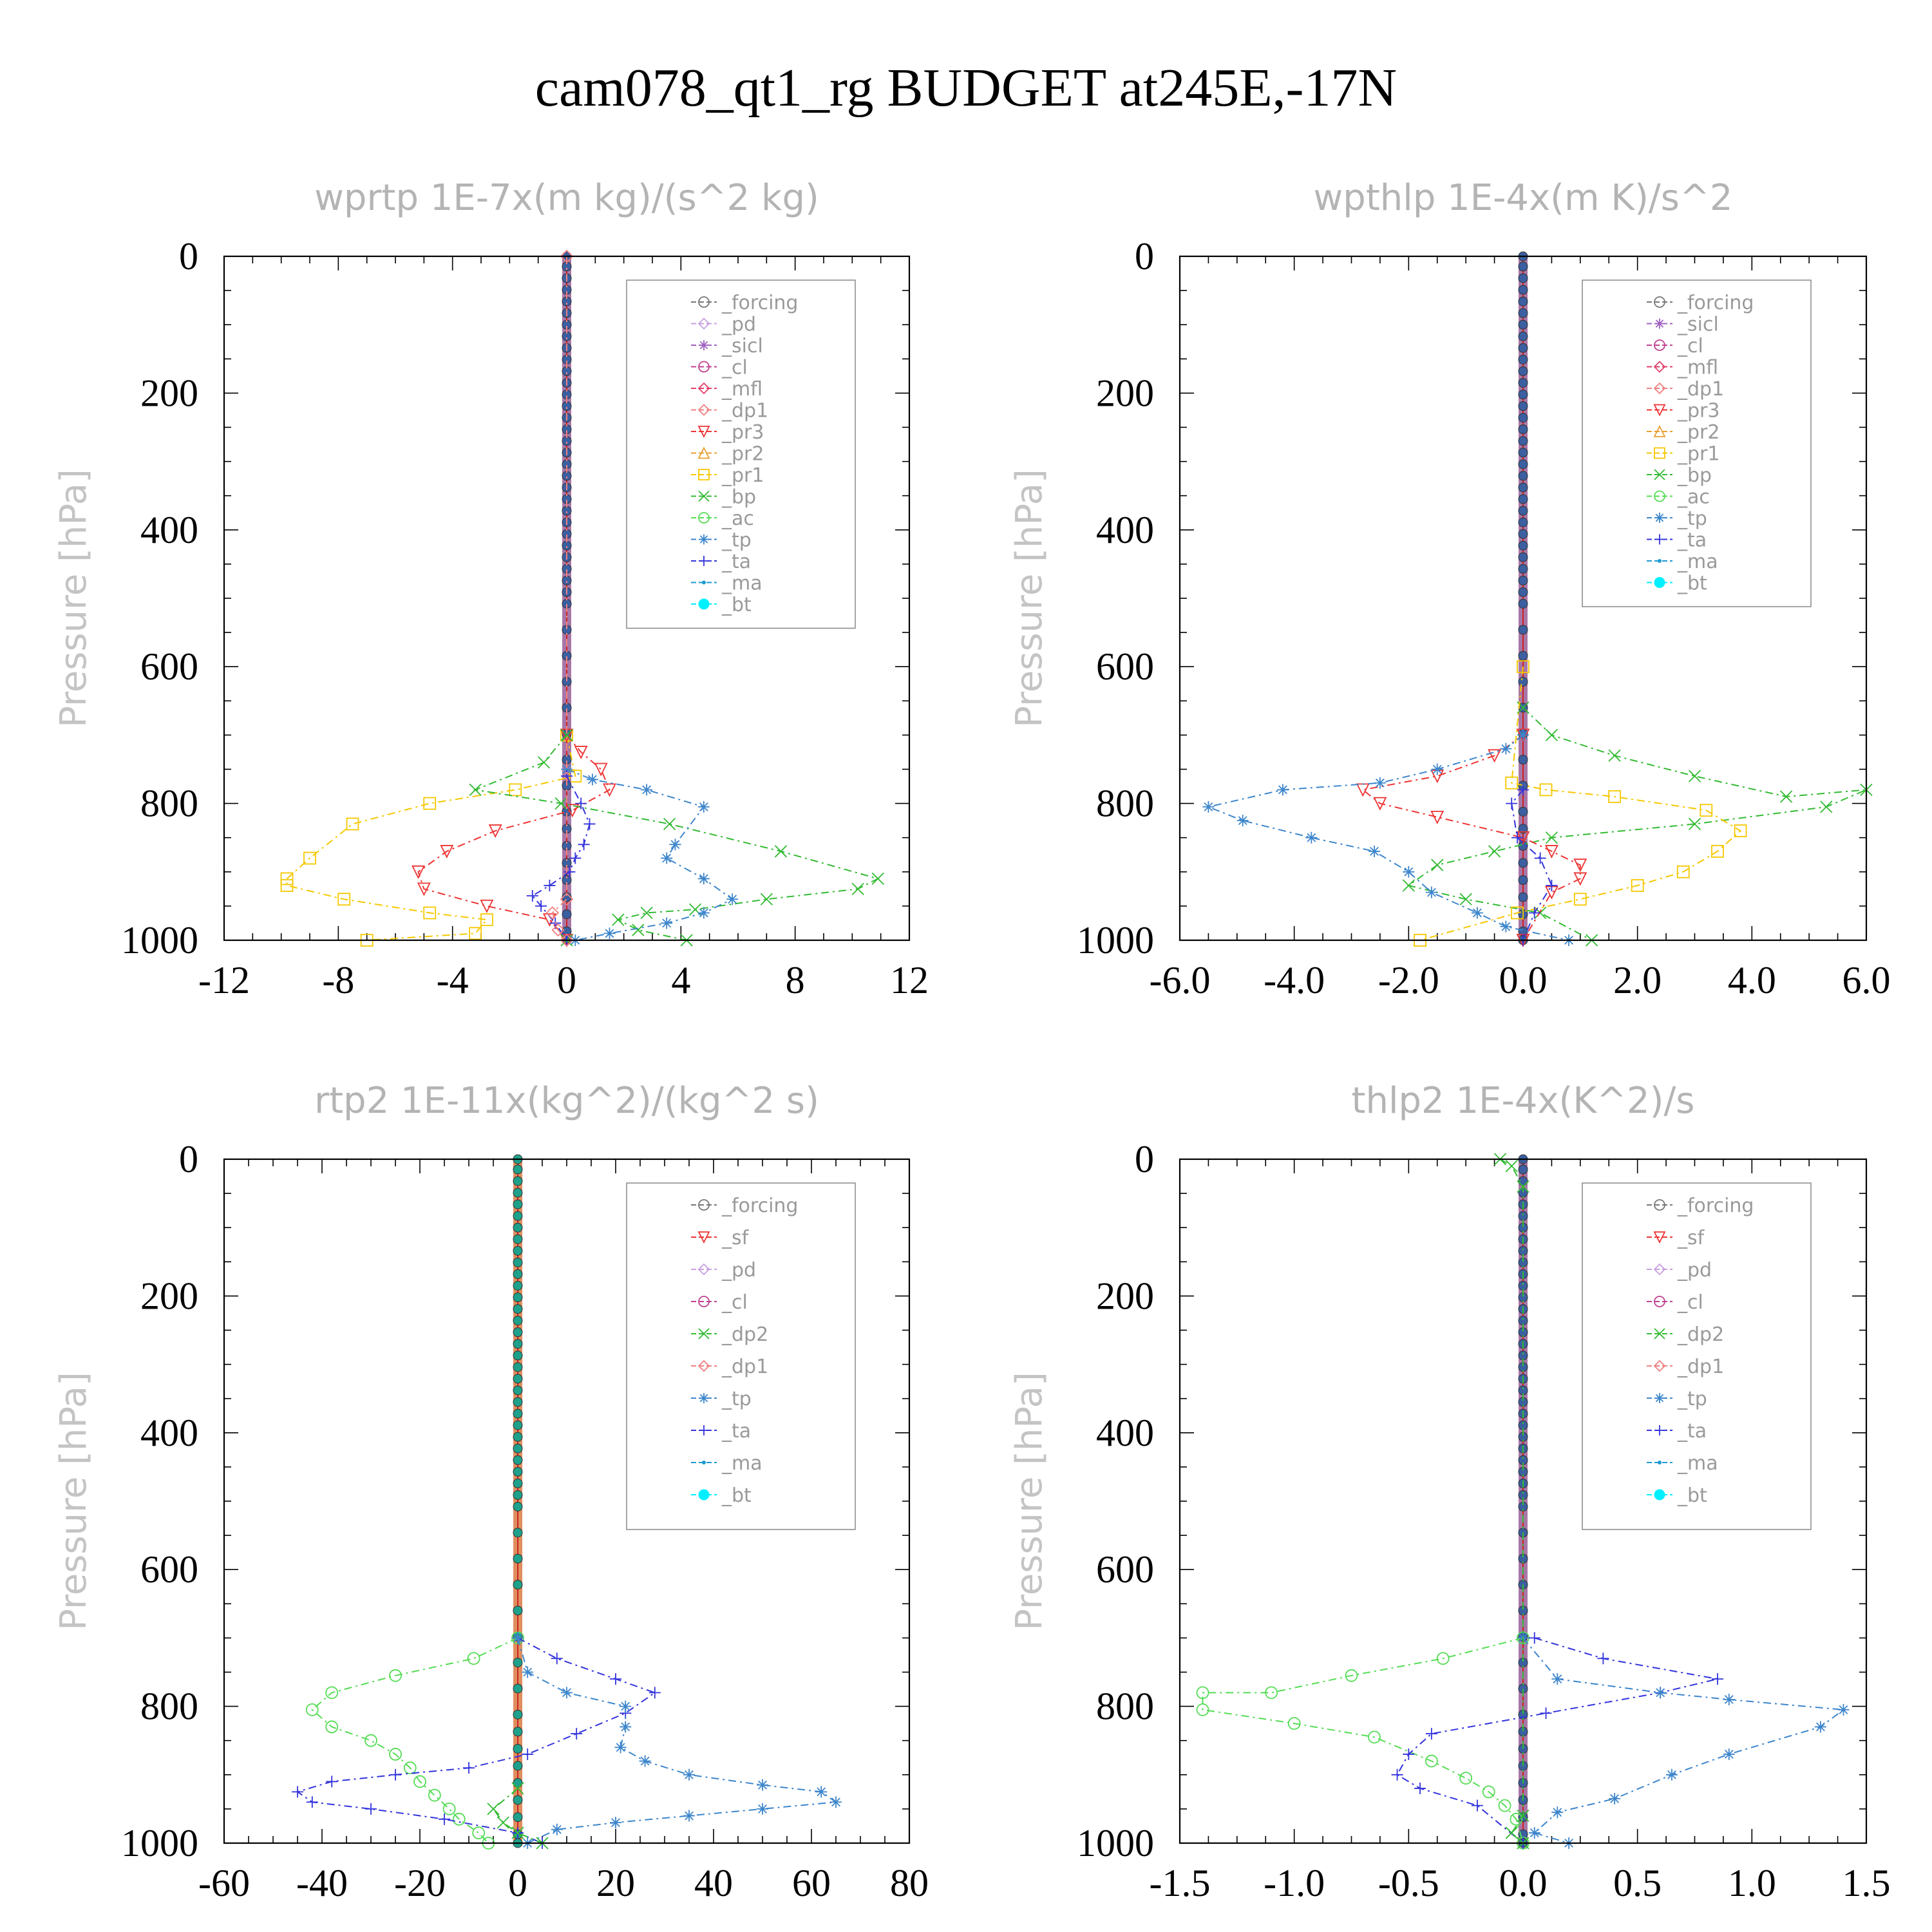 The width and height of the screenshot is (1932, 1932). Describe the element at coordinates (224, 1883) in the screenshot. I see `x-tick-label: -60` at that location.